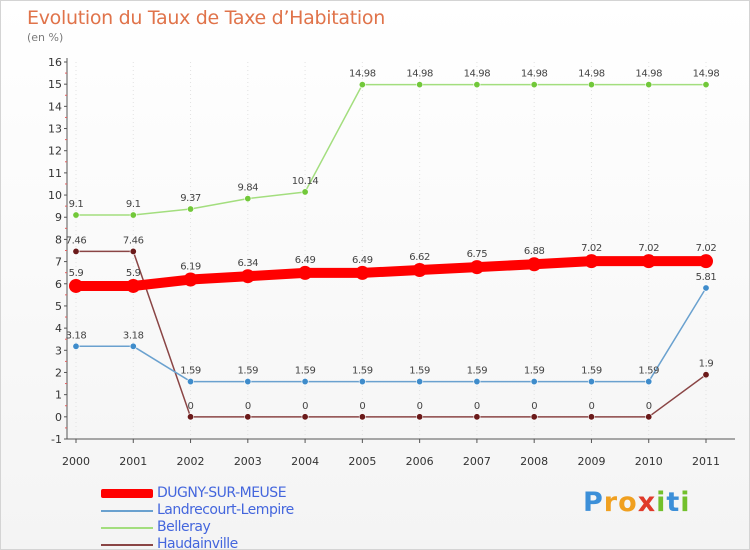  What do you see at coordinates (133, 204) in the screenshot?
I see `data-label: 9.1` at bounding box center [133, 204].